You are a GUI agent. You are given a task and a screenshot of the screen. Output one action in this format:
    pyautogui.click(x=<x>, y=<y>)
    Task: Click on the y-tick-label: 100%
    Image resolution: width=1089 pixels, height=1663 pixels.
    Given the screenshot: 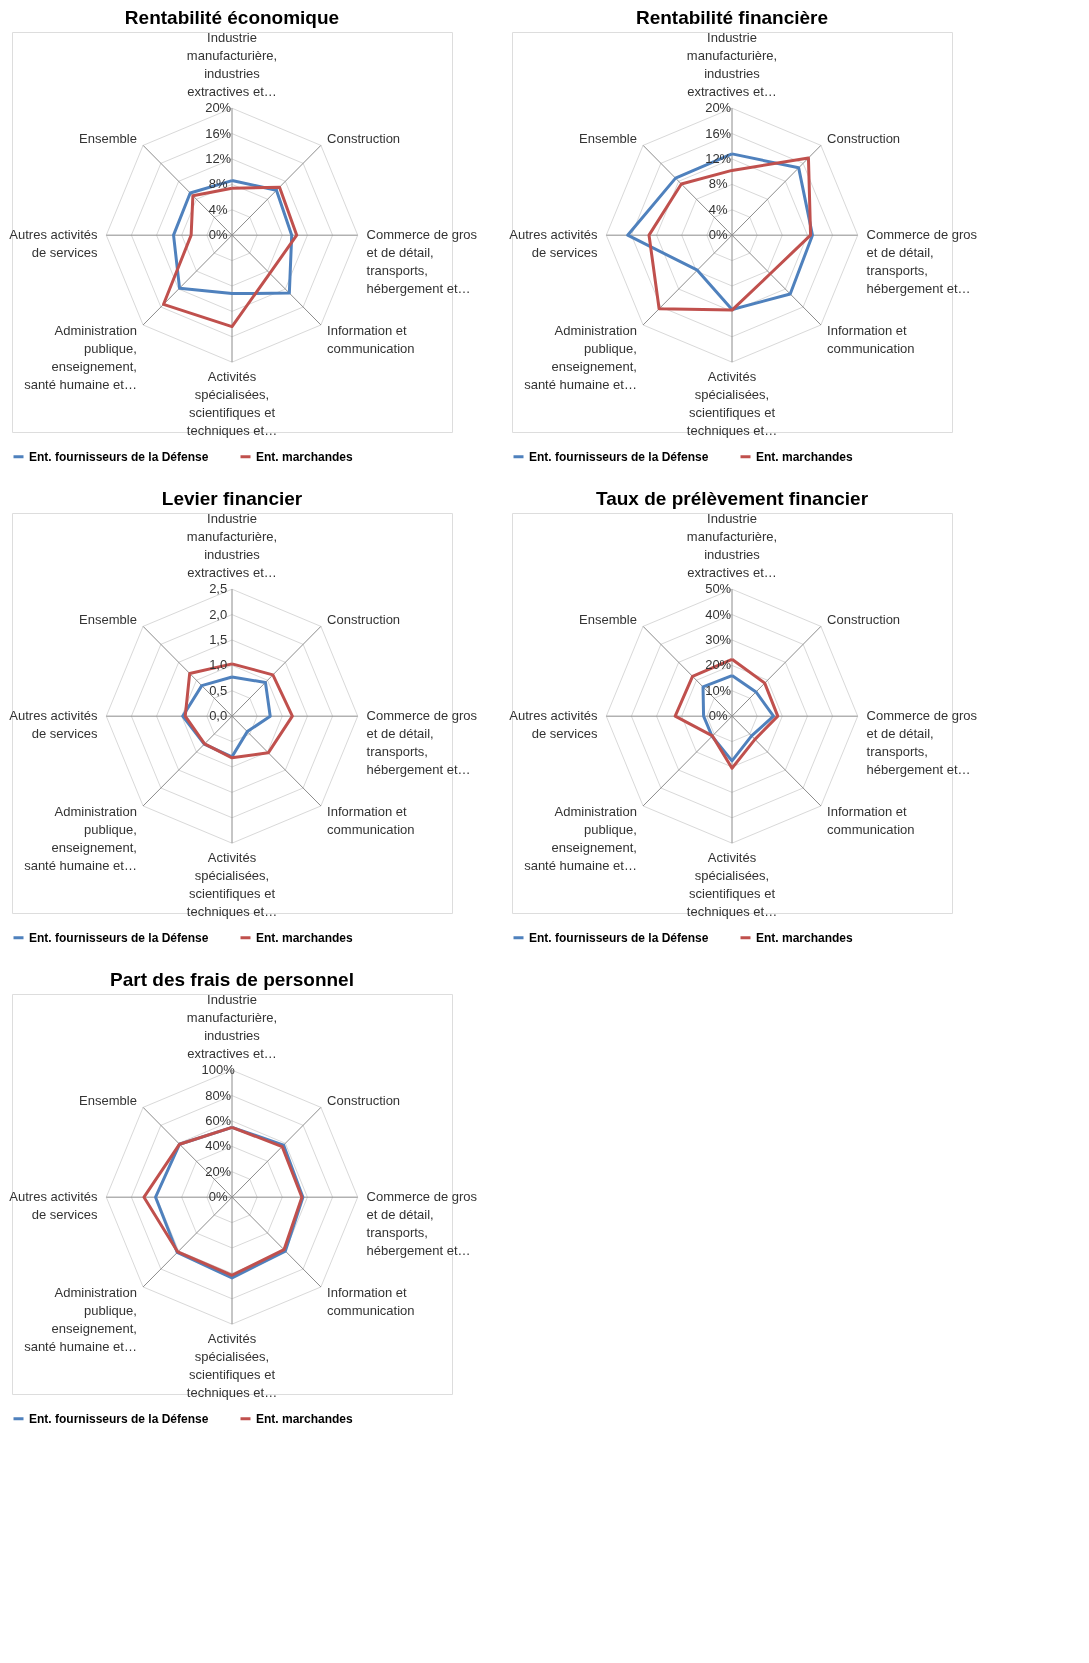 What is the action you would take?
    pyautogui.click(x=218, y=1070)
    